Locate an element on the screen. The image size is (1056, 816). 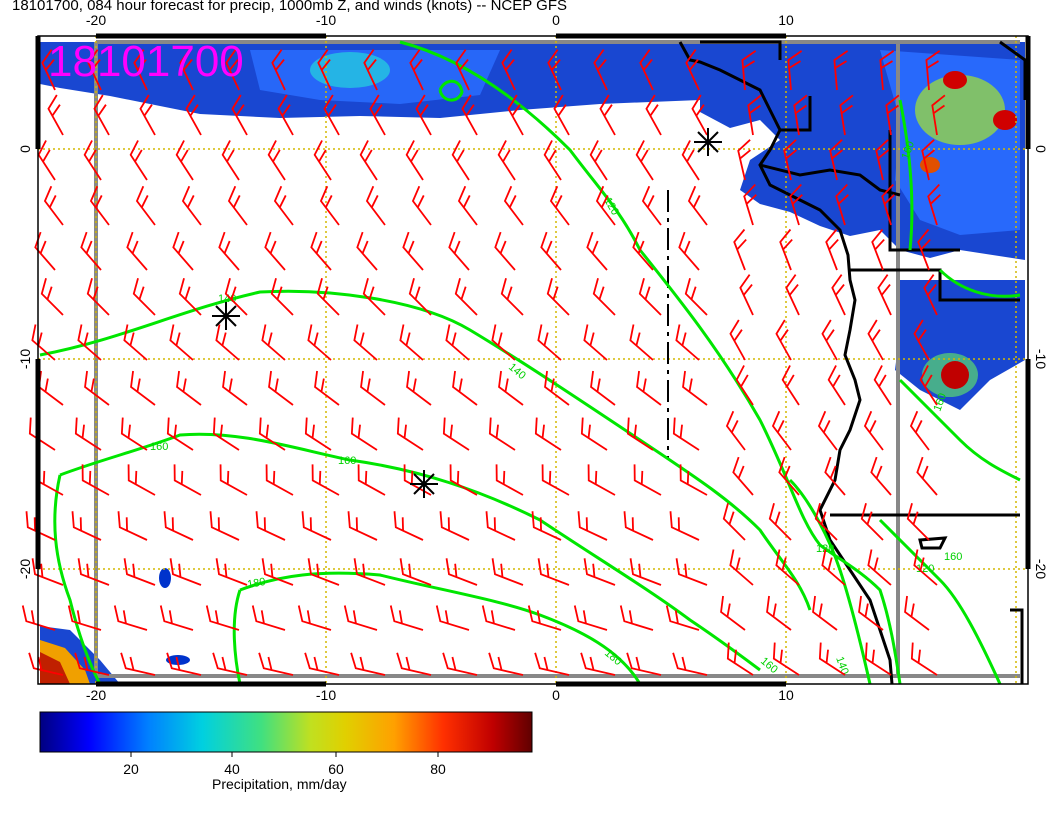
lon-label: 0 is located at coordinates (556, 20).